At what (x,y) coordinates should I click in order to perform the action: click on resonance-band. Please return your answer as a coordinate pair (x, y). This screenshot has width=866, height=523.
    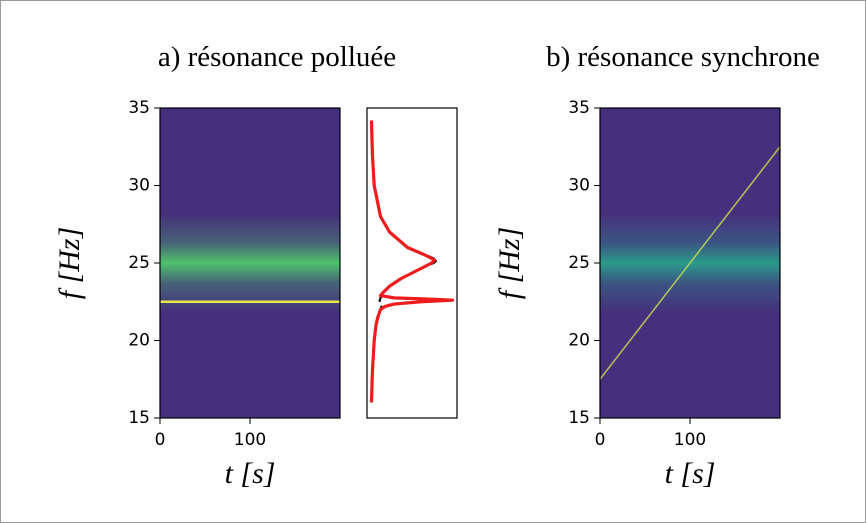
    Looking at the image, I should click on (250, 263).